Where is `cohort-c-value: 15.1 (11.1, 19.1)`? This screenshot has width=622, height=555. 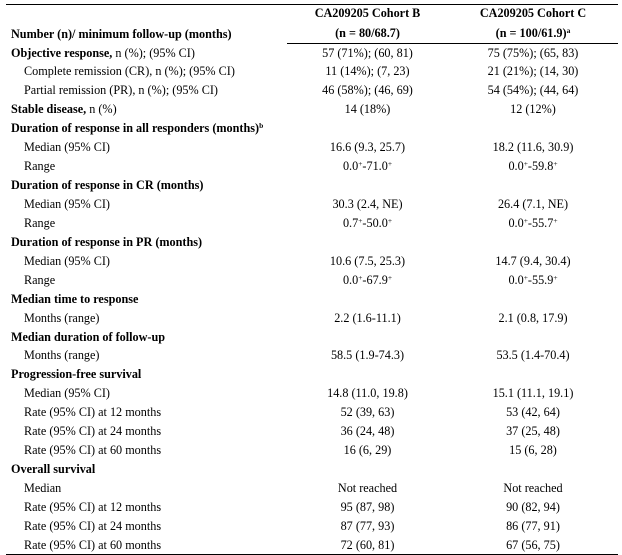
cohort-c-value: 15.1 (11.1, 19.1) is located at coordinates (533, 393).